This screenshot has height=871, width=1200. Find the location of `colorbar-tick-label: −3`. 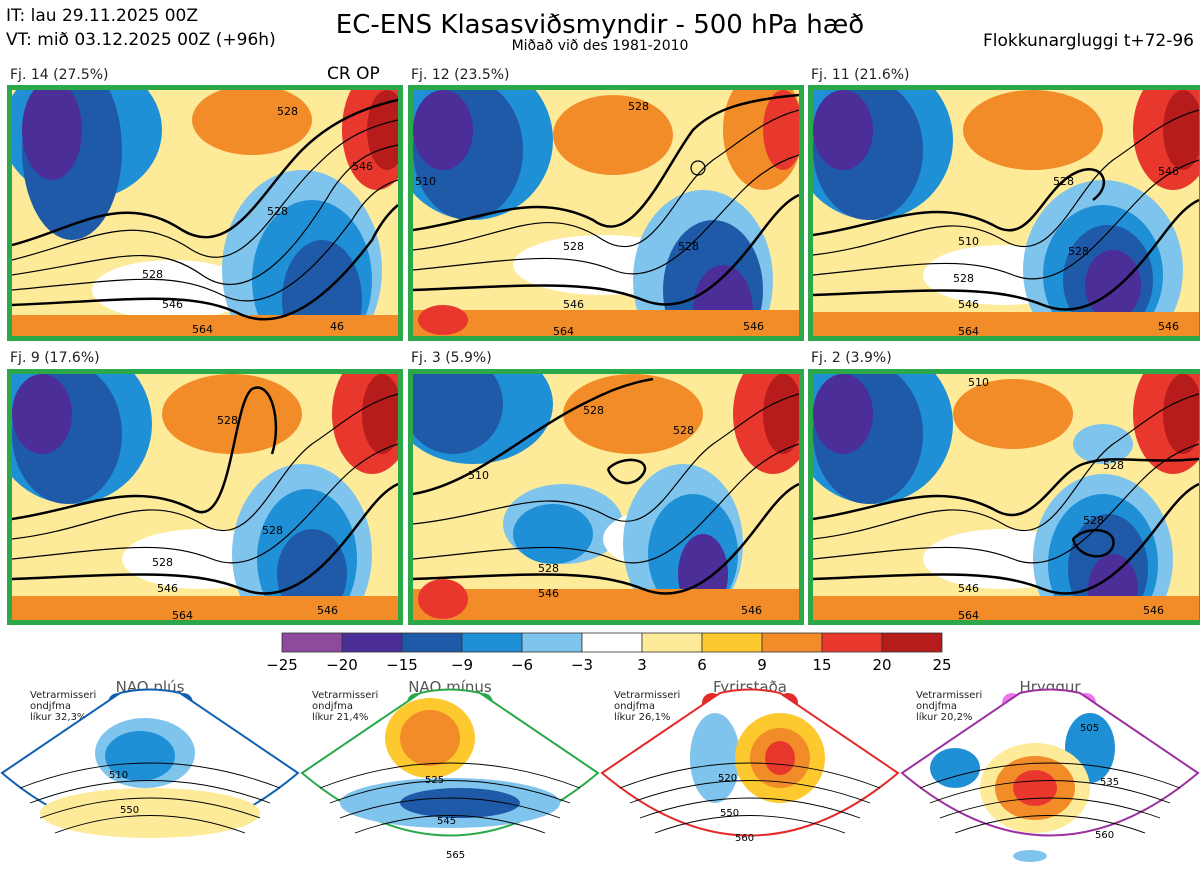

colorbar-tick-label: −3 is located at coordinates (582, 665).